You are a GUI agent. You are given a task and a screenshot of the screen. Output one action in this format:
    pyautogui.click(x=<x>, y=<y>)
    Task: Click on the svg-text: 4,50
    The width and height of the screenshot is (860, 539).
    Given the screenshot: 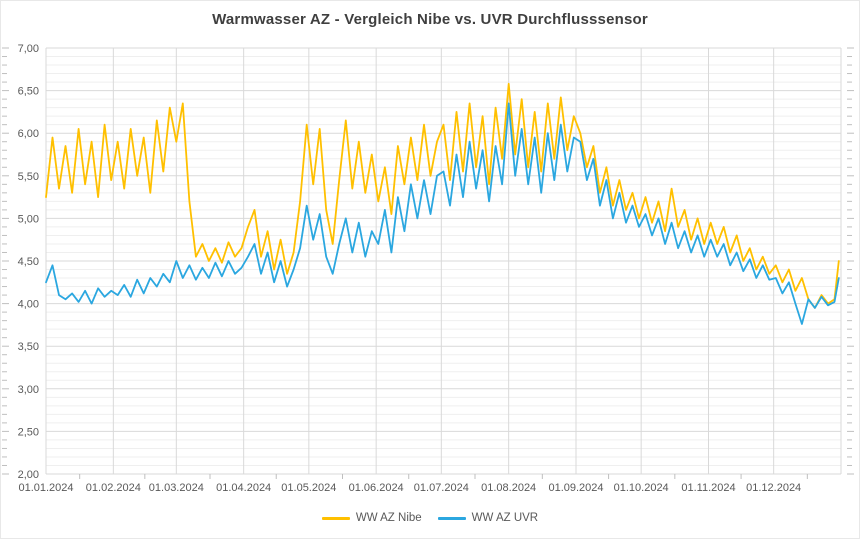 What is the action you would take?
    pyautogui.click(x=28, y=262)
    